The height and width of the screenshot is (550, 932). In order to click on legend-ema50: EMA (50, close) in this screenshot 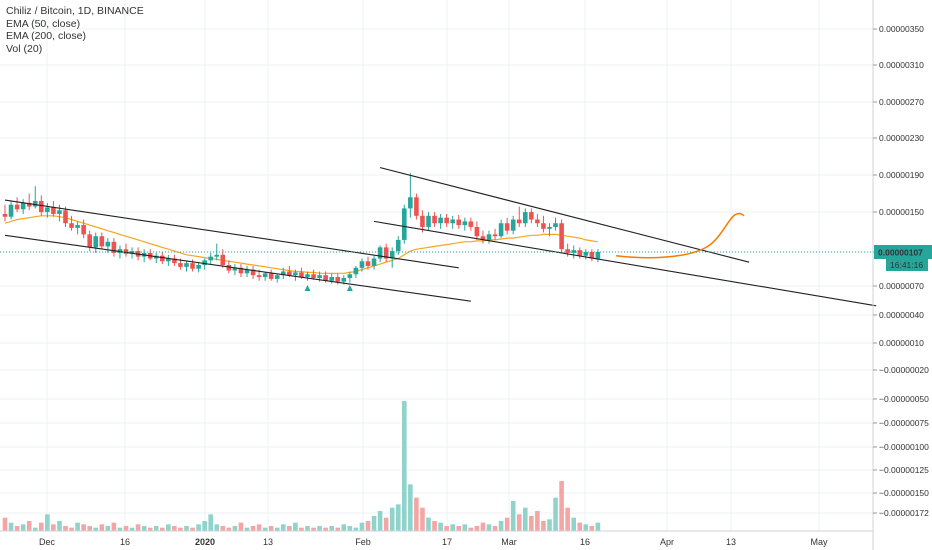, I will do `click(43, 23)`.